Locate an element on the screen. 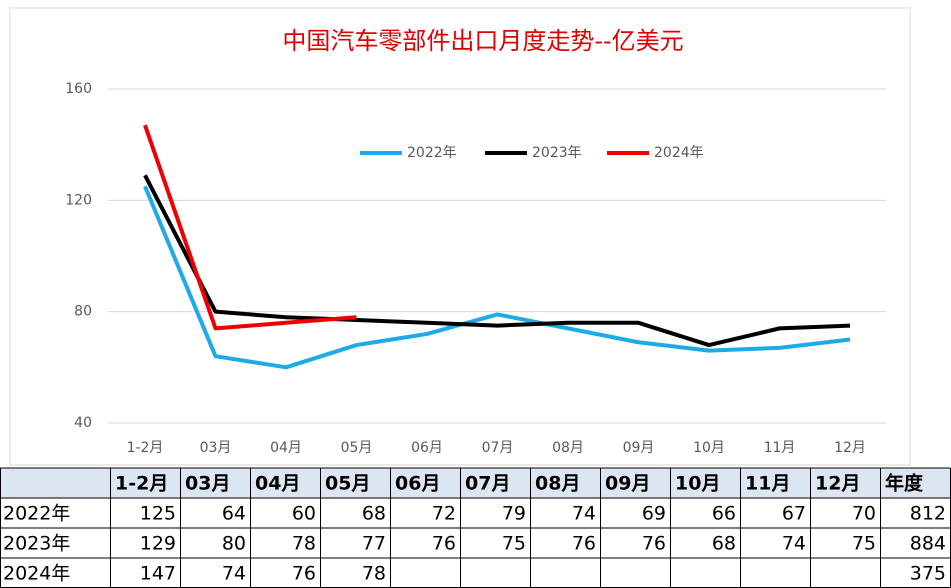  x-tick-label: 12月 is located at coordinates (850, 448).